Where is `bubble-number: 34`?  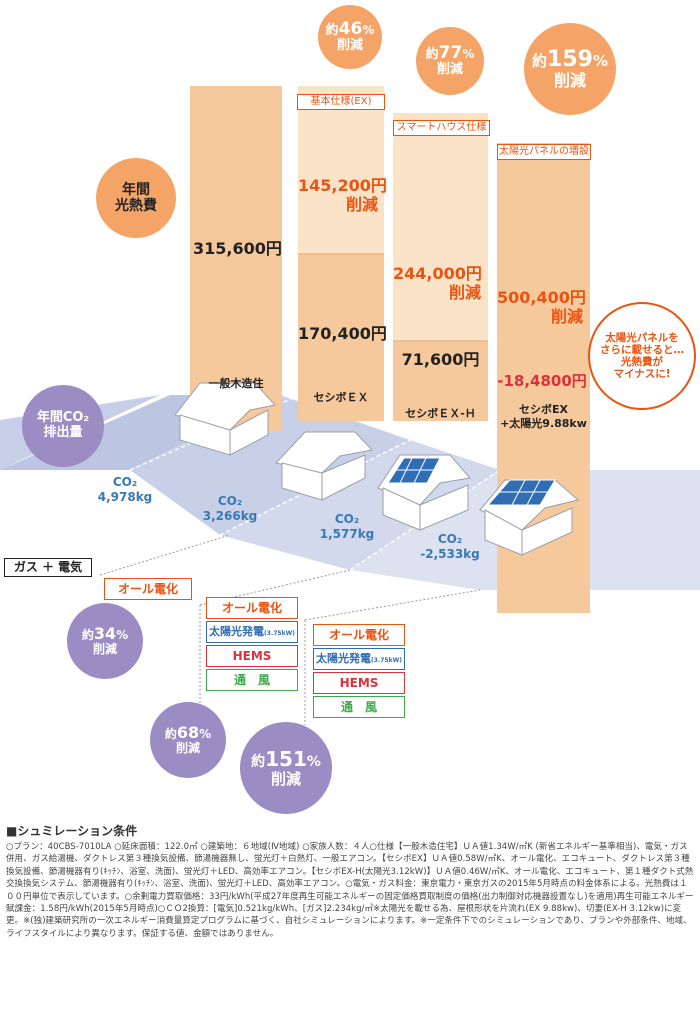
bubble-number: 34 is located at coordinates (105, 633).